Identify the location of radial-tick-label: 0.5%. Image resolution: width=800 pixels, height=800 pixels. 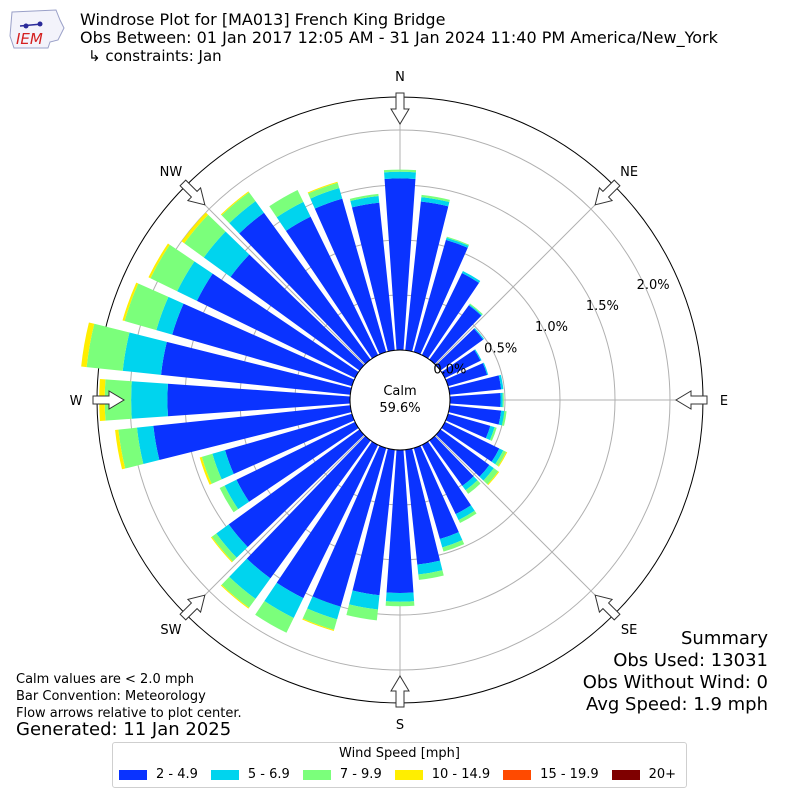
(500, 348).